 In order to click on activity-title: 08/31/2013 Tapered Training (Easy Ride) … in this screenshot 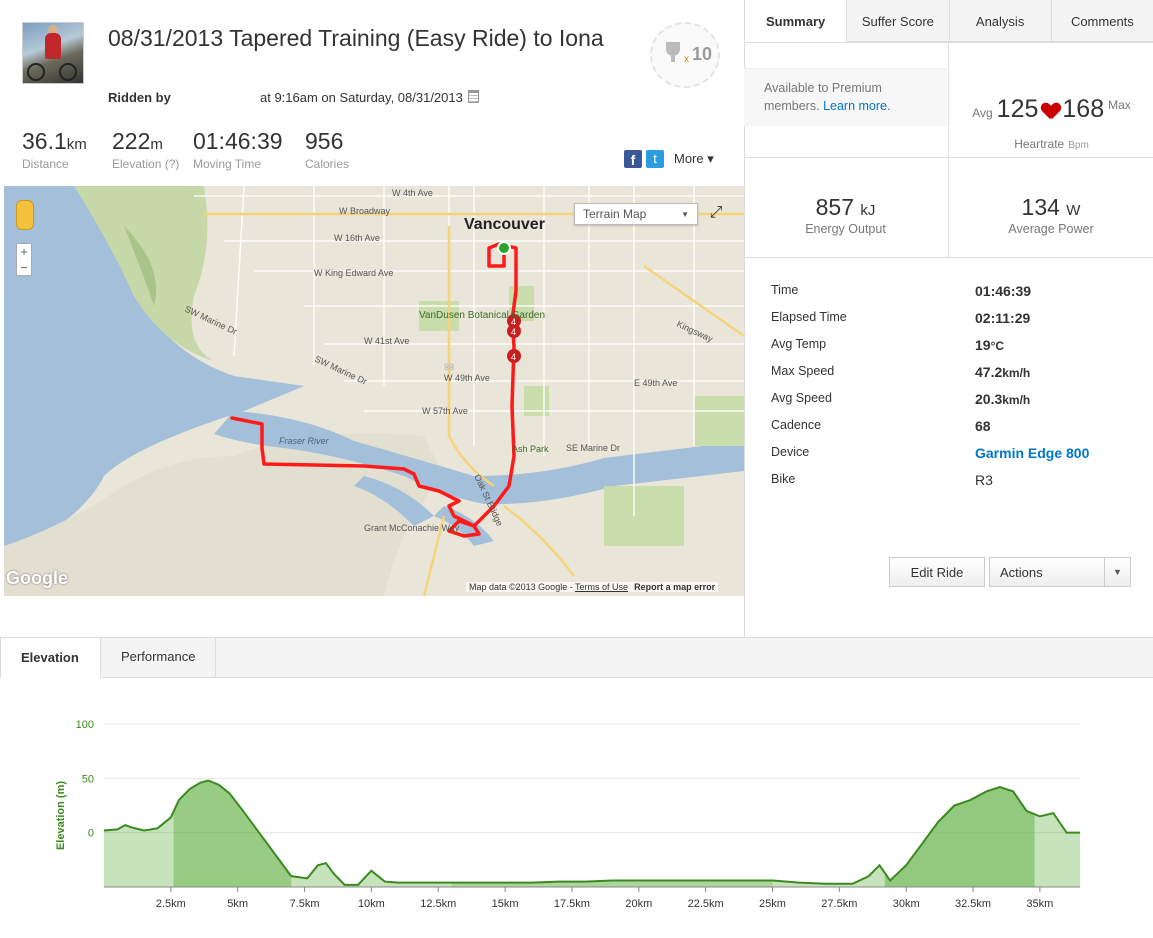, I will do `click(356, 38)`.